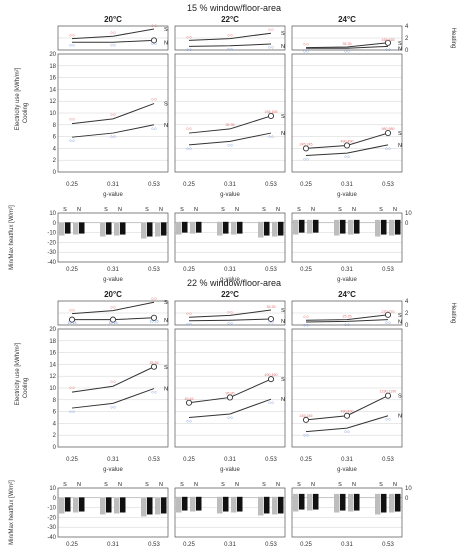  I want to click on y-tick-label: 12, so click(52, 377).